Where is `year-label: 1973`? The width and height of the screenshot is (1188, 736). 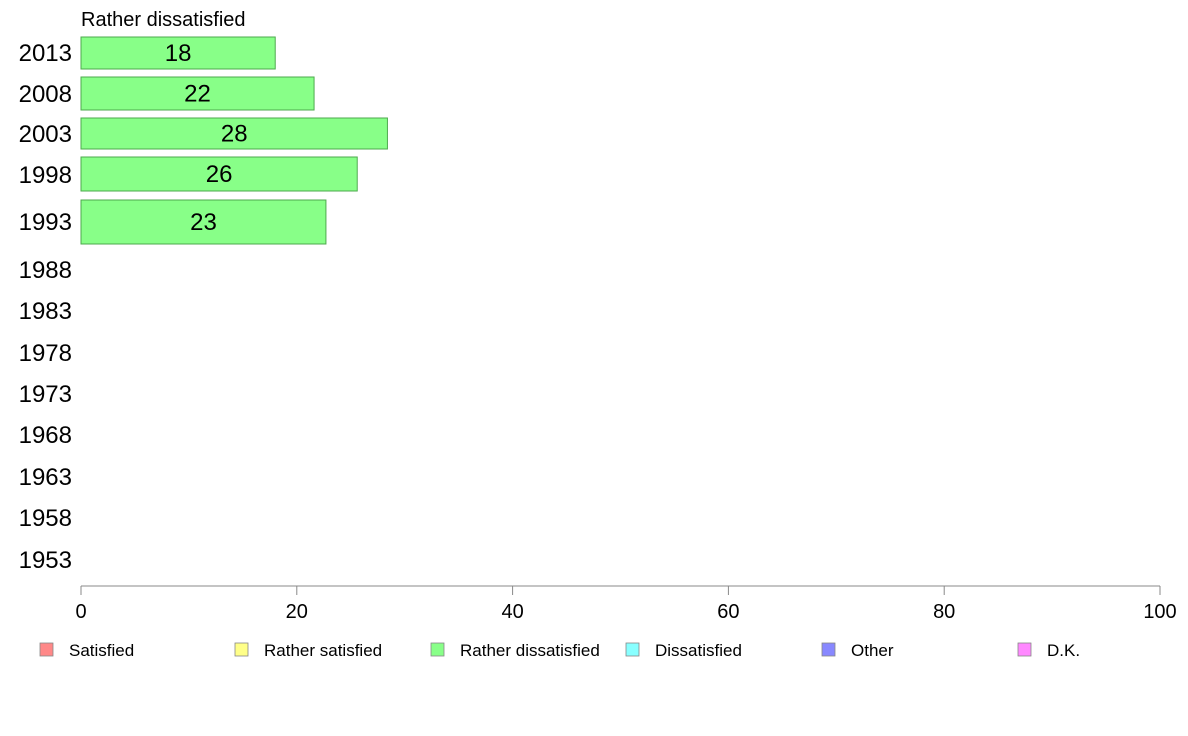
year-label: 1973 is located at coordinates (45, 394).